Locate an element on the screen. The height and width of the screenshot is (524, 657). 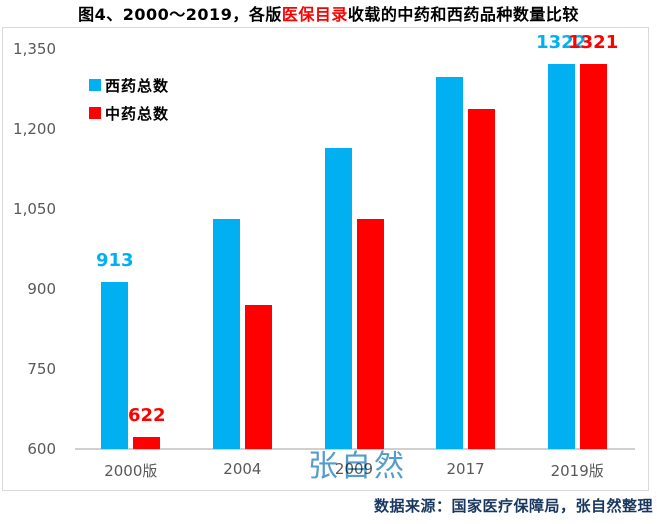
x-axis-category-label: 2000版 is located at coordinates (131, 471).